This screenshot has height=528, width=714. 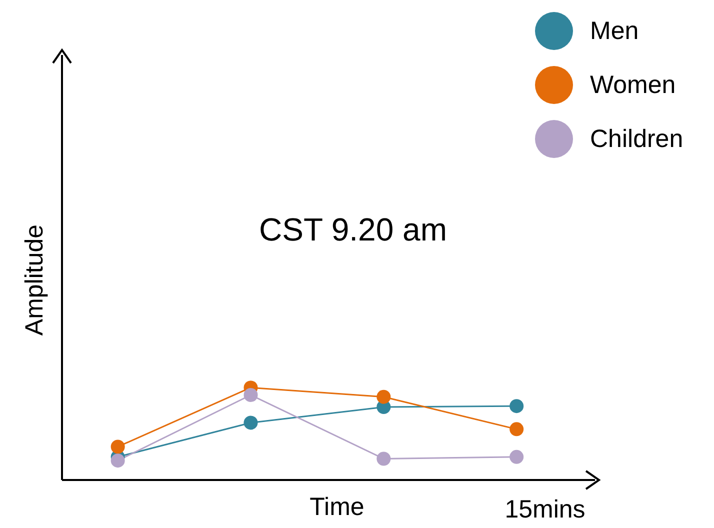 I want to click on x-axis-title: Time, so click(x=337, y=507).